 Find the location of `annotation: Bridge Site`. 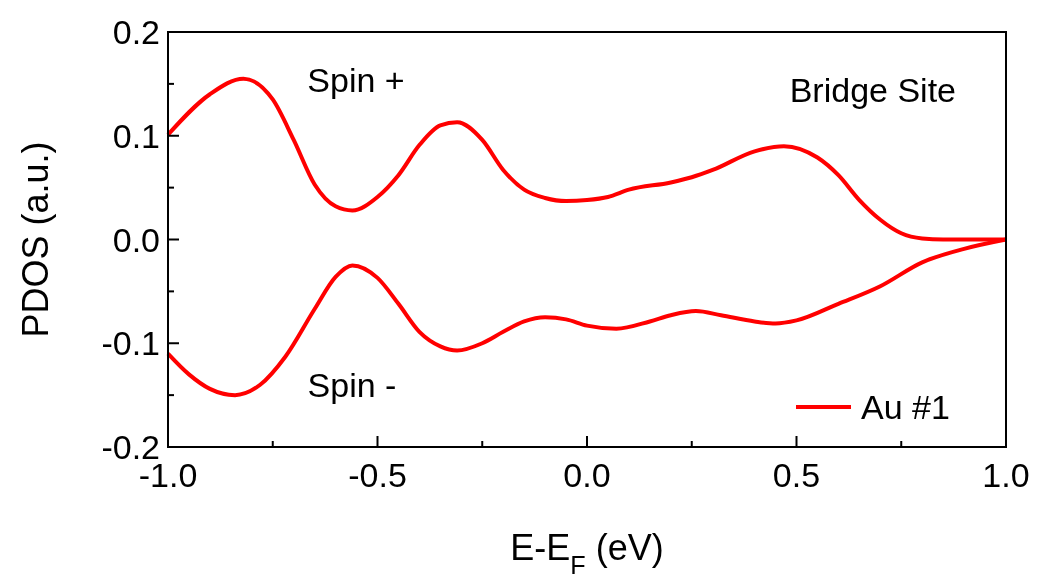

annotation: Bridge Site is located at coordinates (872, 90).